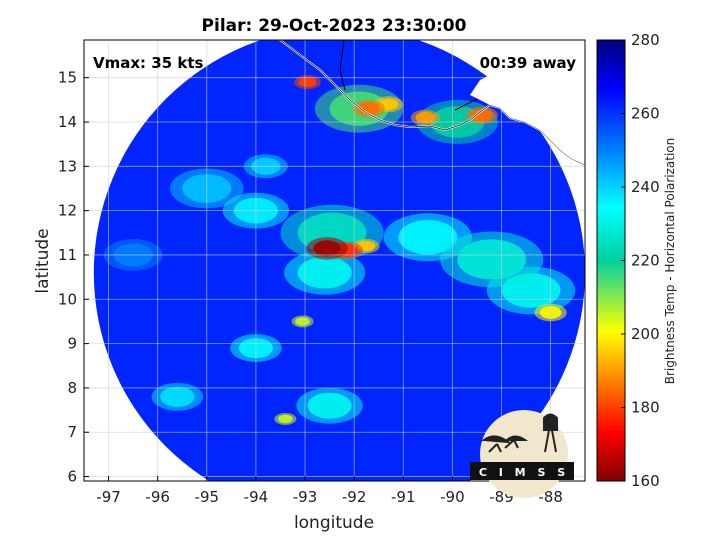  Describe the element at coordinates (305, 497) in the screenshot. I see `x-tick-label: -93` at that location.